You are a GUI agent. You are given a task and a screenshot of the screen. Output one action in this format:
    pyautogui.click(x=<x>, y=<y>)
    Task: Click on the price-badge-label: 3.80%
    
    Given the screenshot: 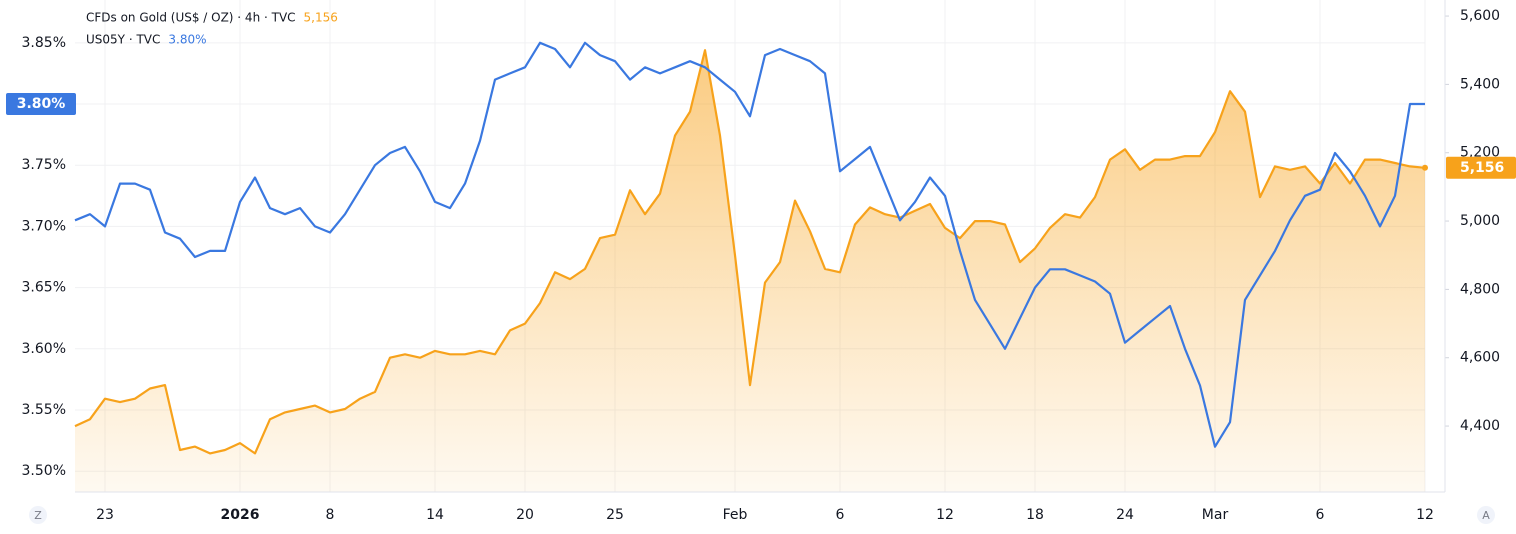 What is the action you would take?
    pyautogui.click(x=41, y=104)
    